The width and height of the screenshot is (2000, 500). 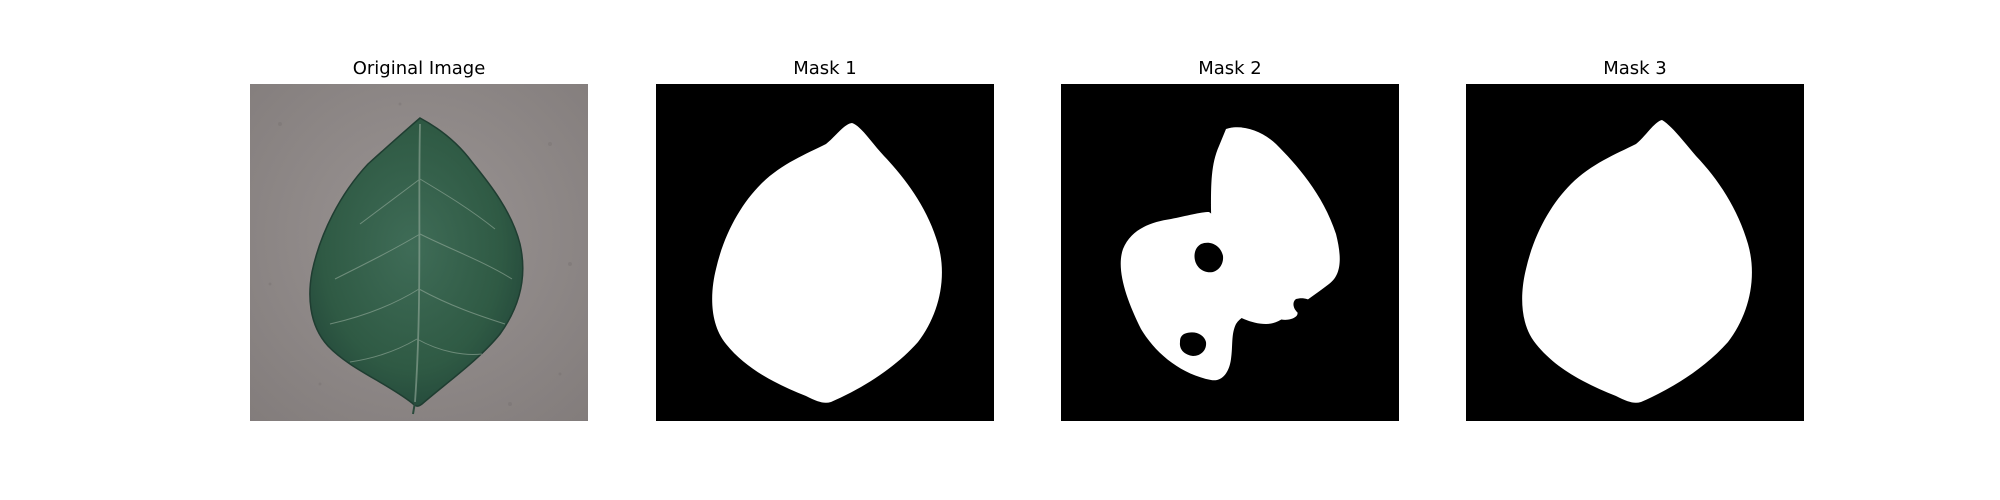 I want to click on leaf-photo, so click(x=419, y=252).